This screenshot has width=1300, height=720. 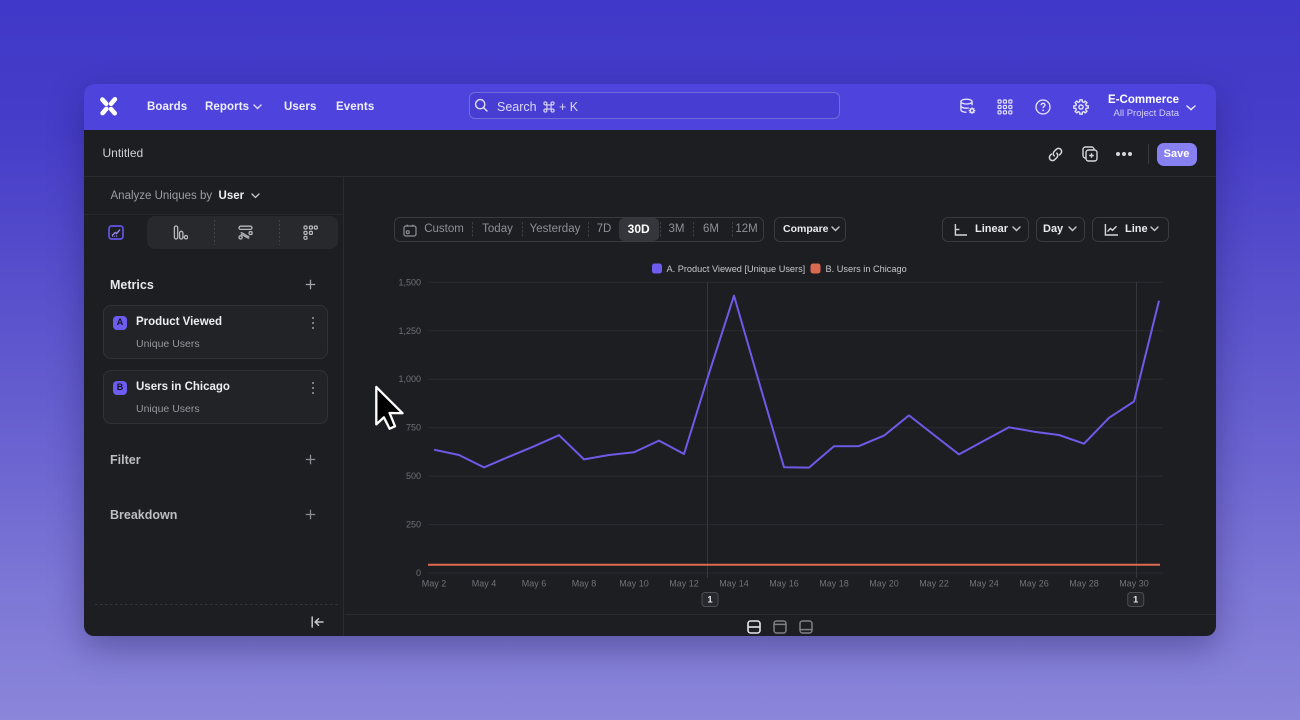 What do you see at coordinates (784, 584) in the screenshot?
I see `svg-text: May 16` at bounding box center [784, 584].